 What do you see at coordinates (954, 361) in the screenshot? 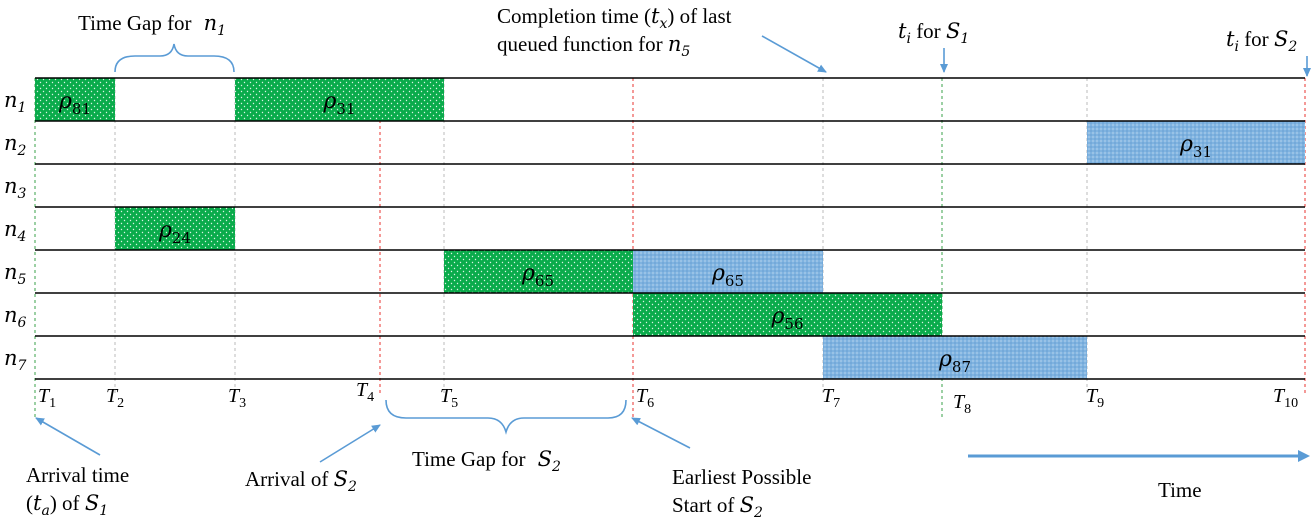
I see `task-label-7: ρ87` at bounding box center [954, 361].